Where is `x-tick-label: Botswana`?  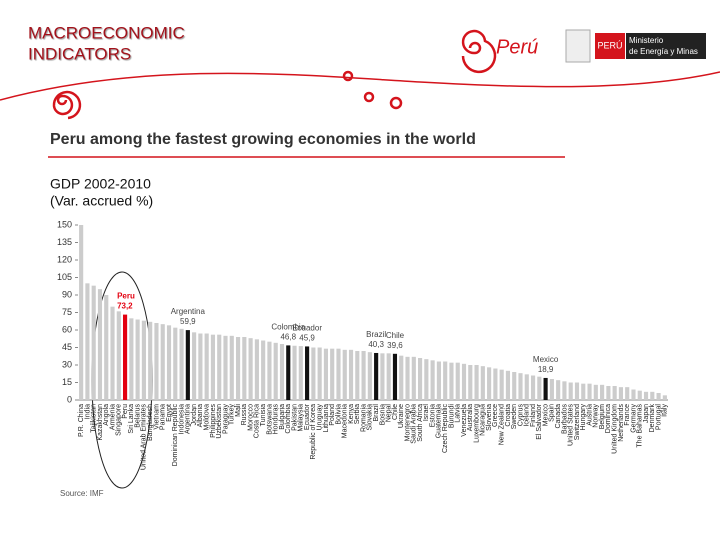
x-tick-label: Botswana is located at coordinates (269, 419).